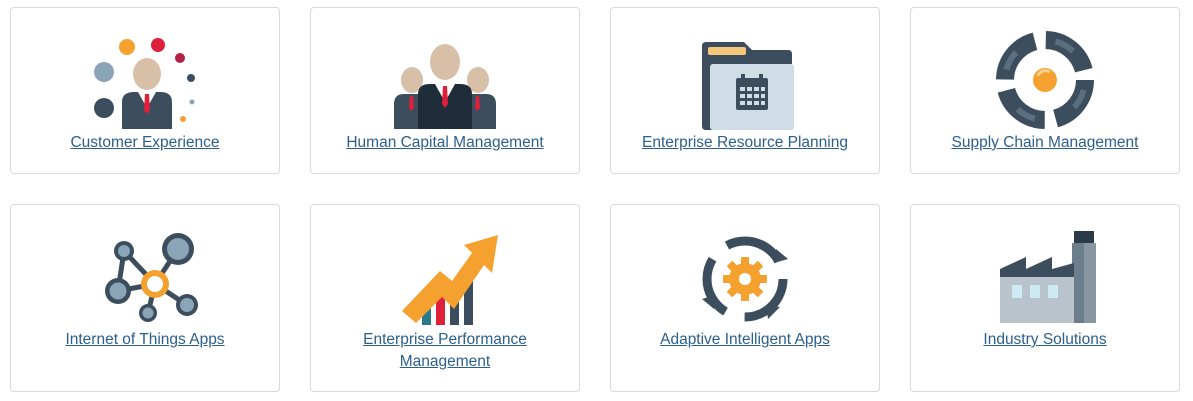 The width and height of the screenshot is (1193, 401). Describe the element at coordinates (445, 277) in the screenshot. I see `performance-chart-icon` at that location.